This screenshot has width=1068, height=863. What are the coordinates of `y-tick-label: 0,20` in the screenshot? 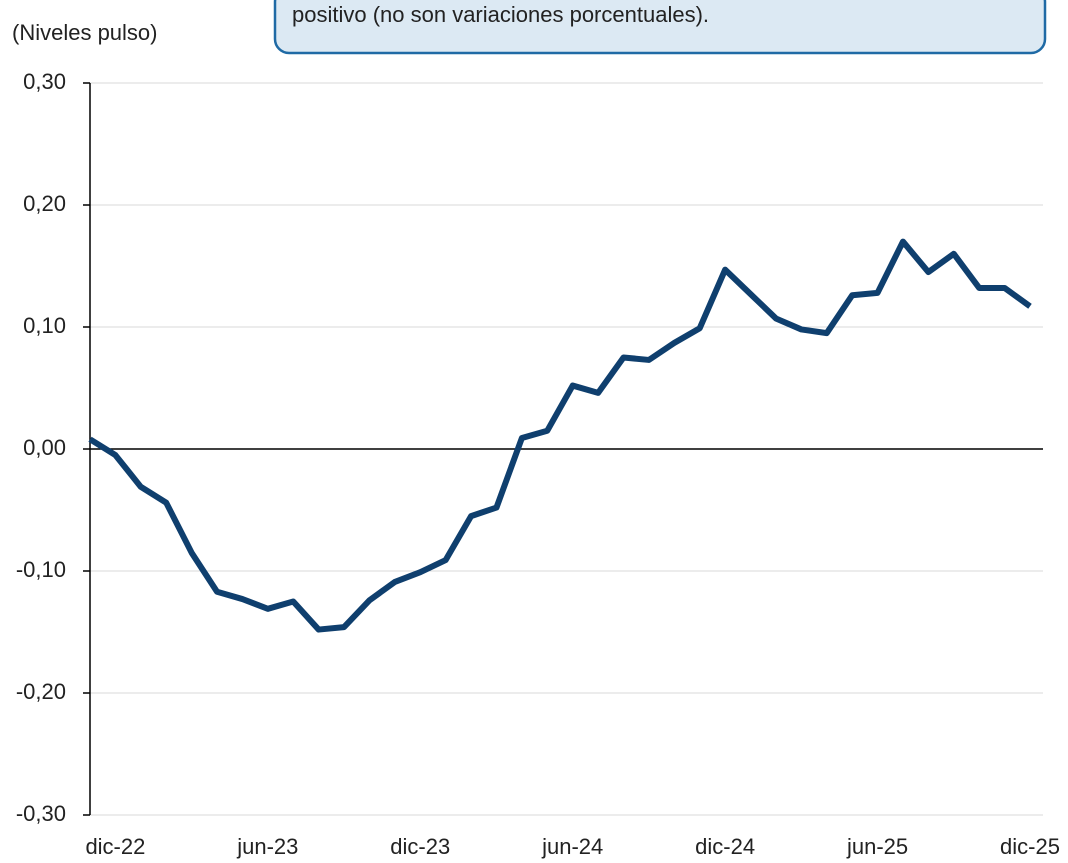 It's located at (44, 203).